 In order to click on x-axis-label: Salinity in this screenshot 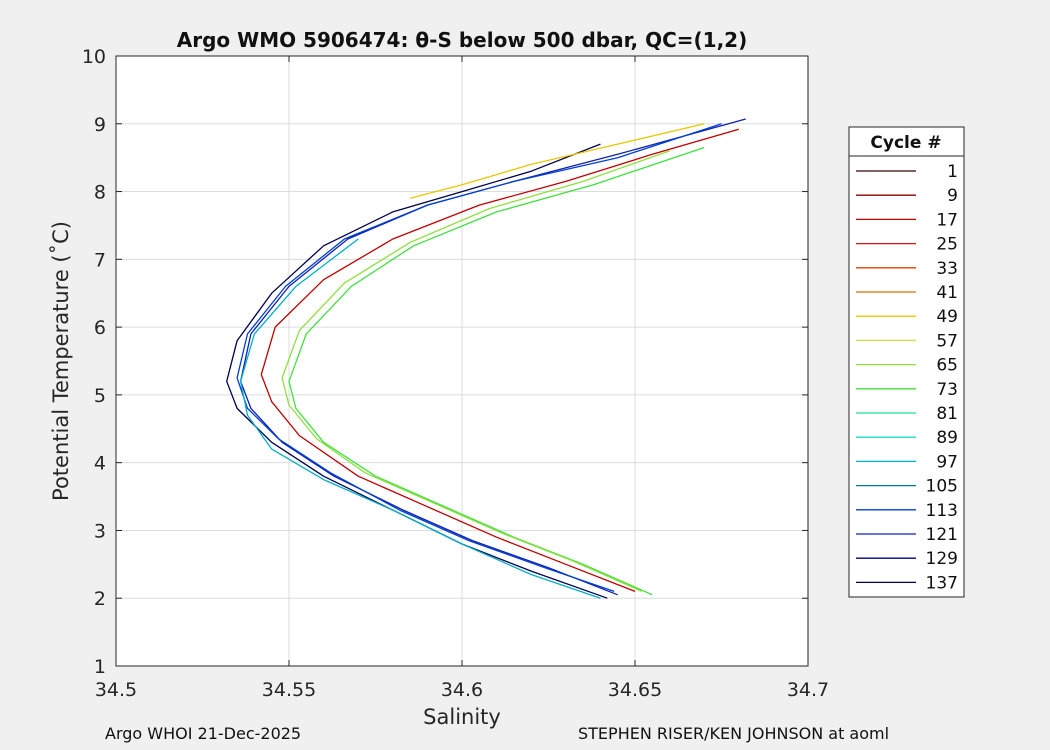, I will do `click(462, 717)`.